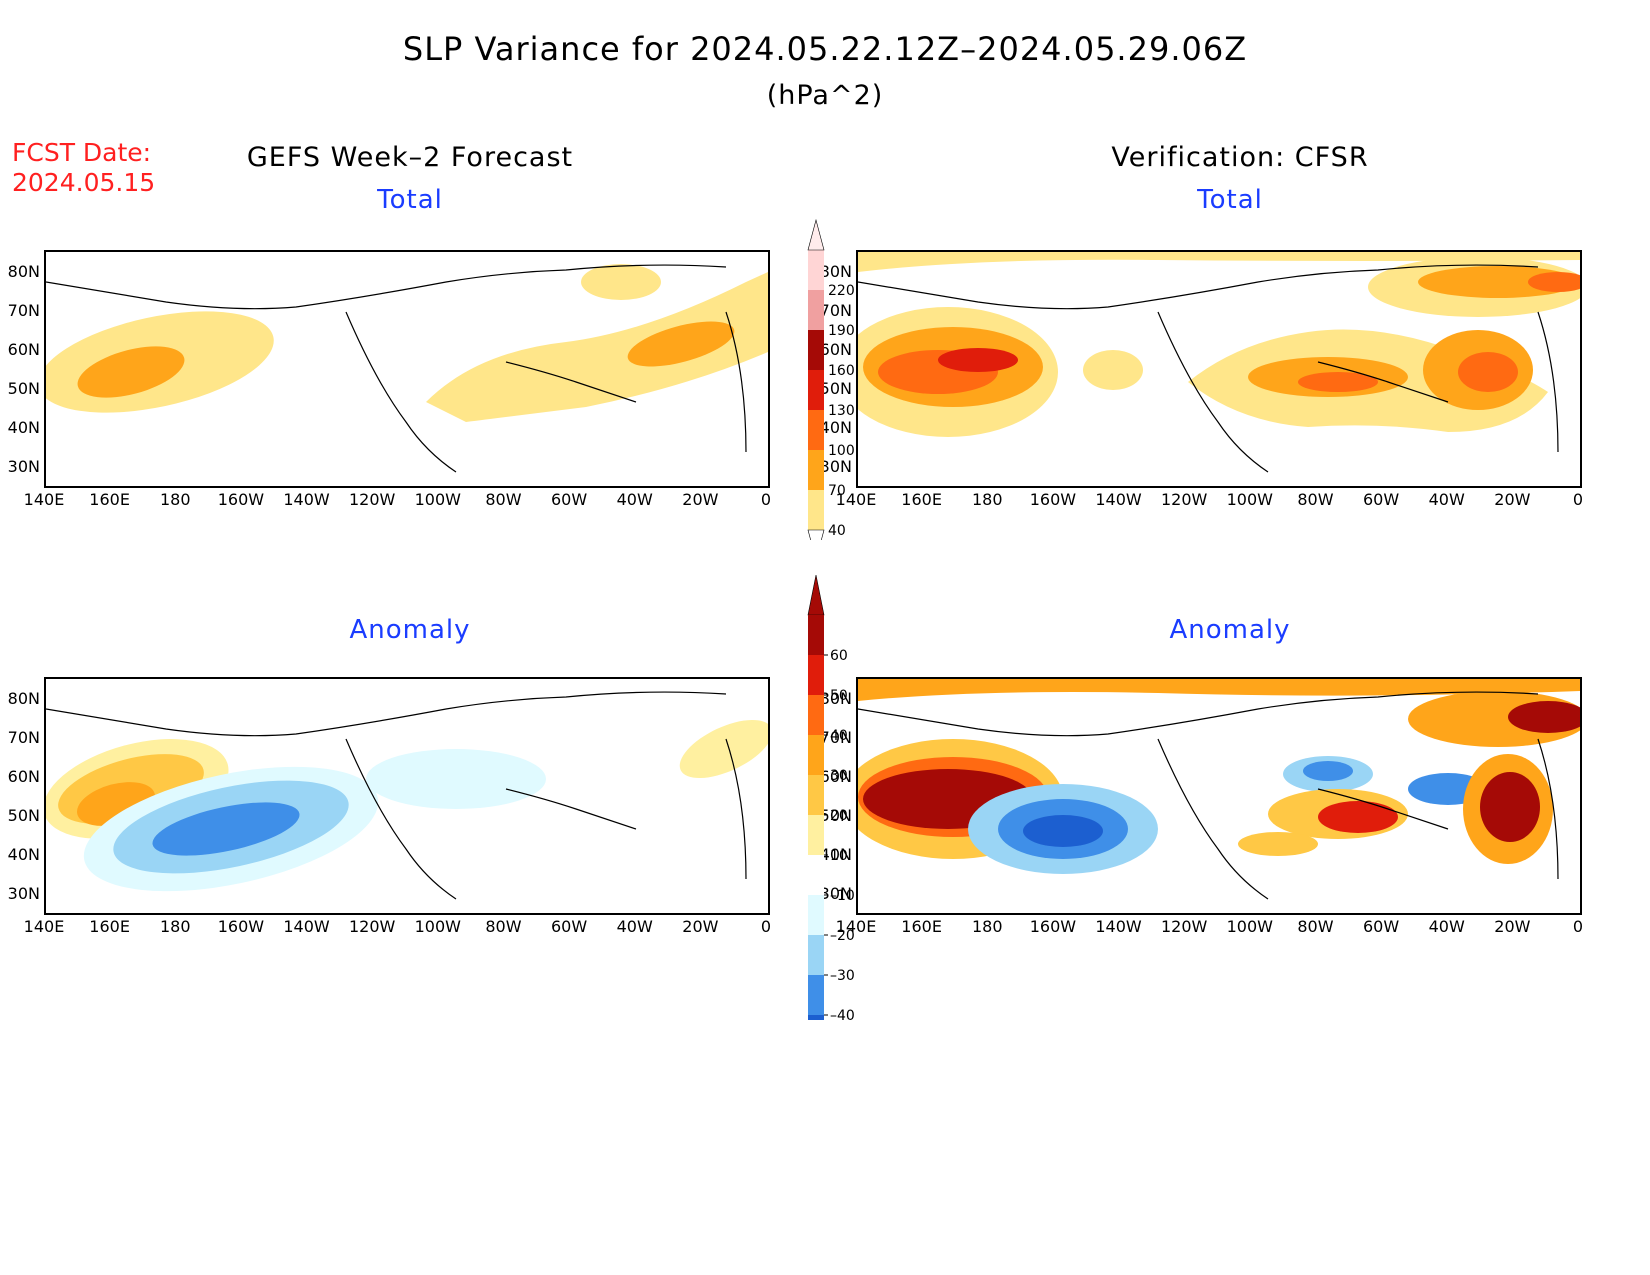  Describe the element at coordinates (816, 595) in the screenshot. I see `anomaly-colorbar-top-arrow` at that location.